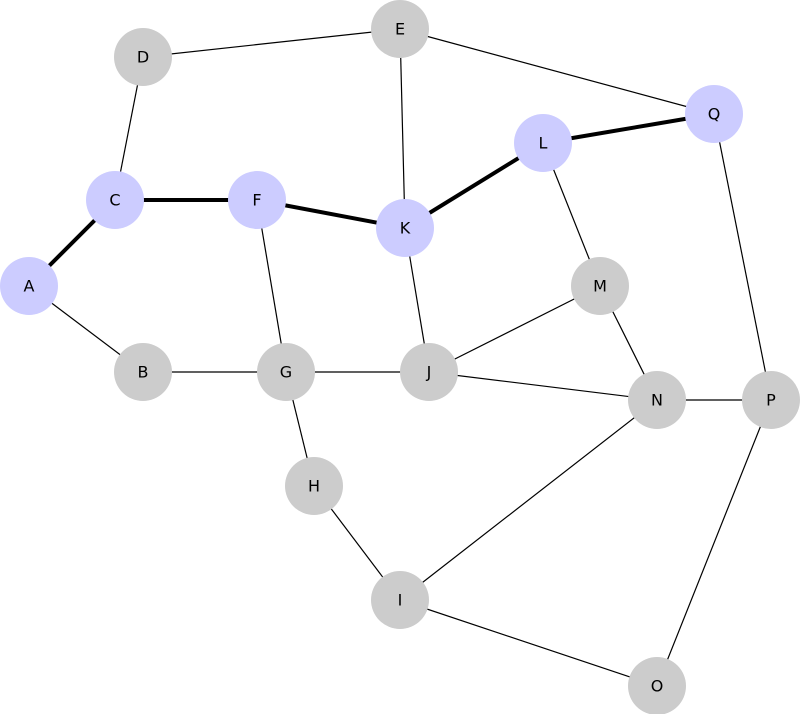  What do you see at coordinates (714, 543) in the screenshot?
I see `edge-P-O` at bounding box center [714, 543].